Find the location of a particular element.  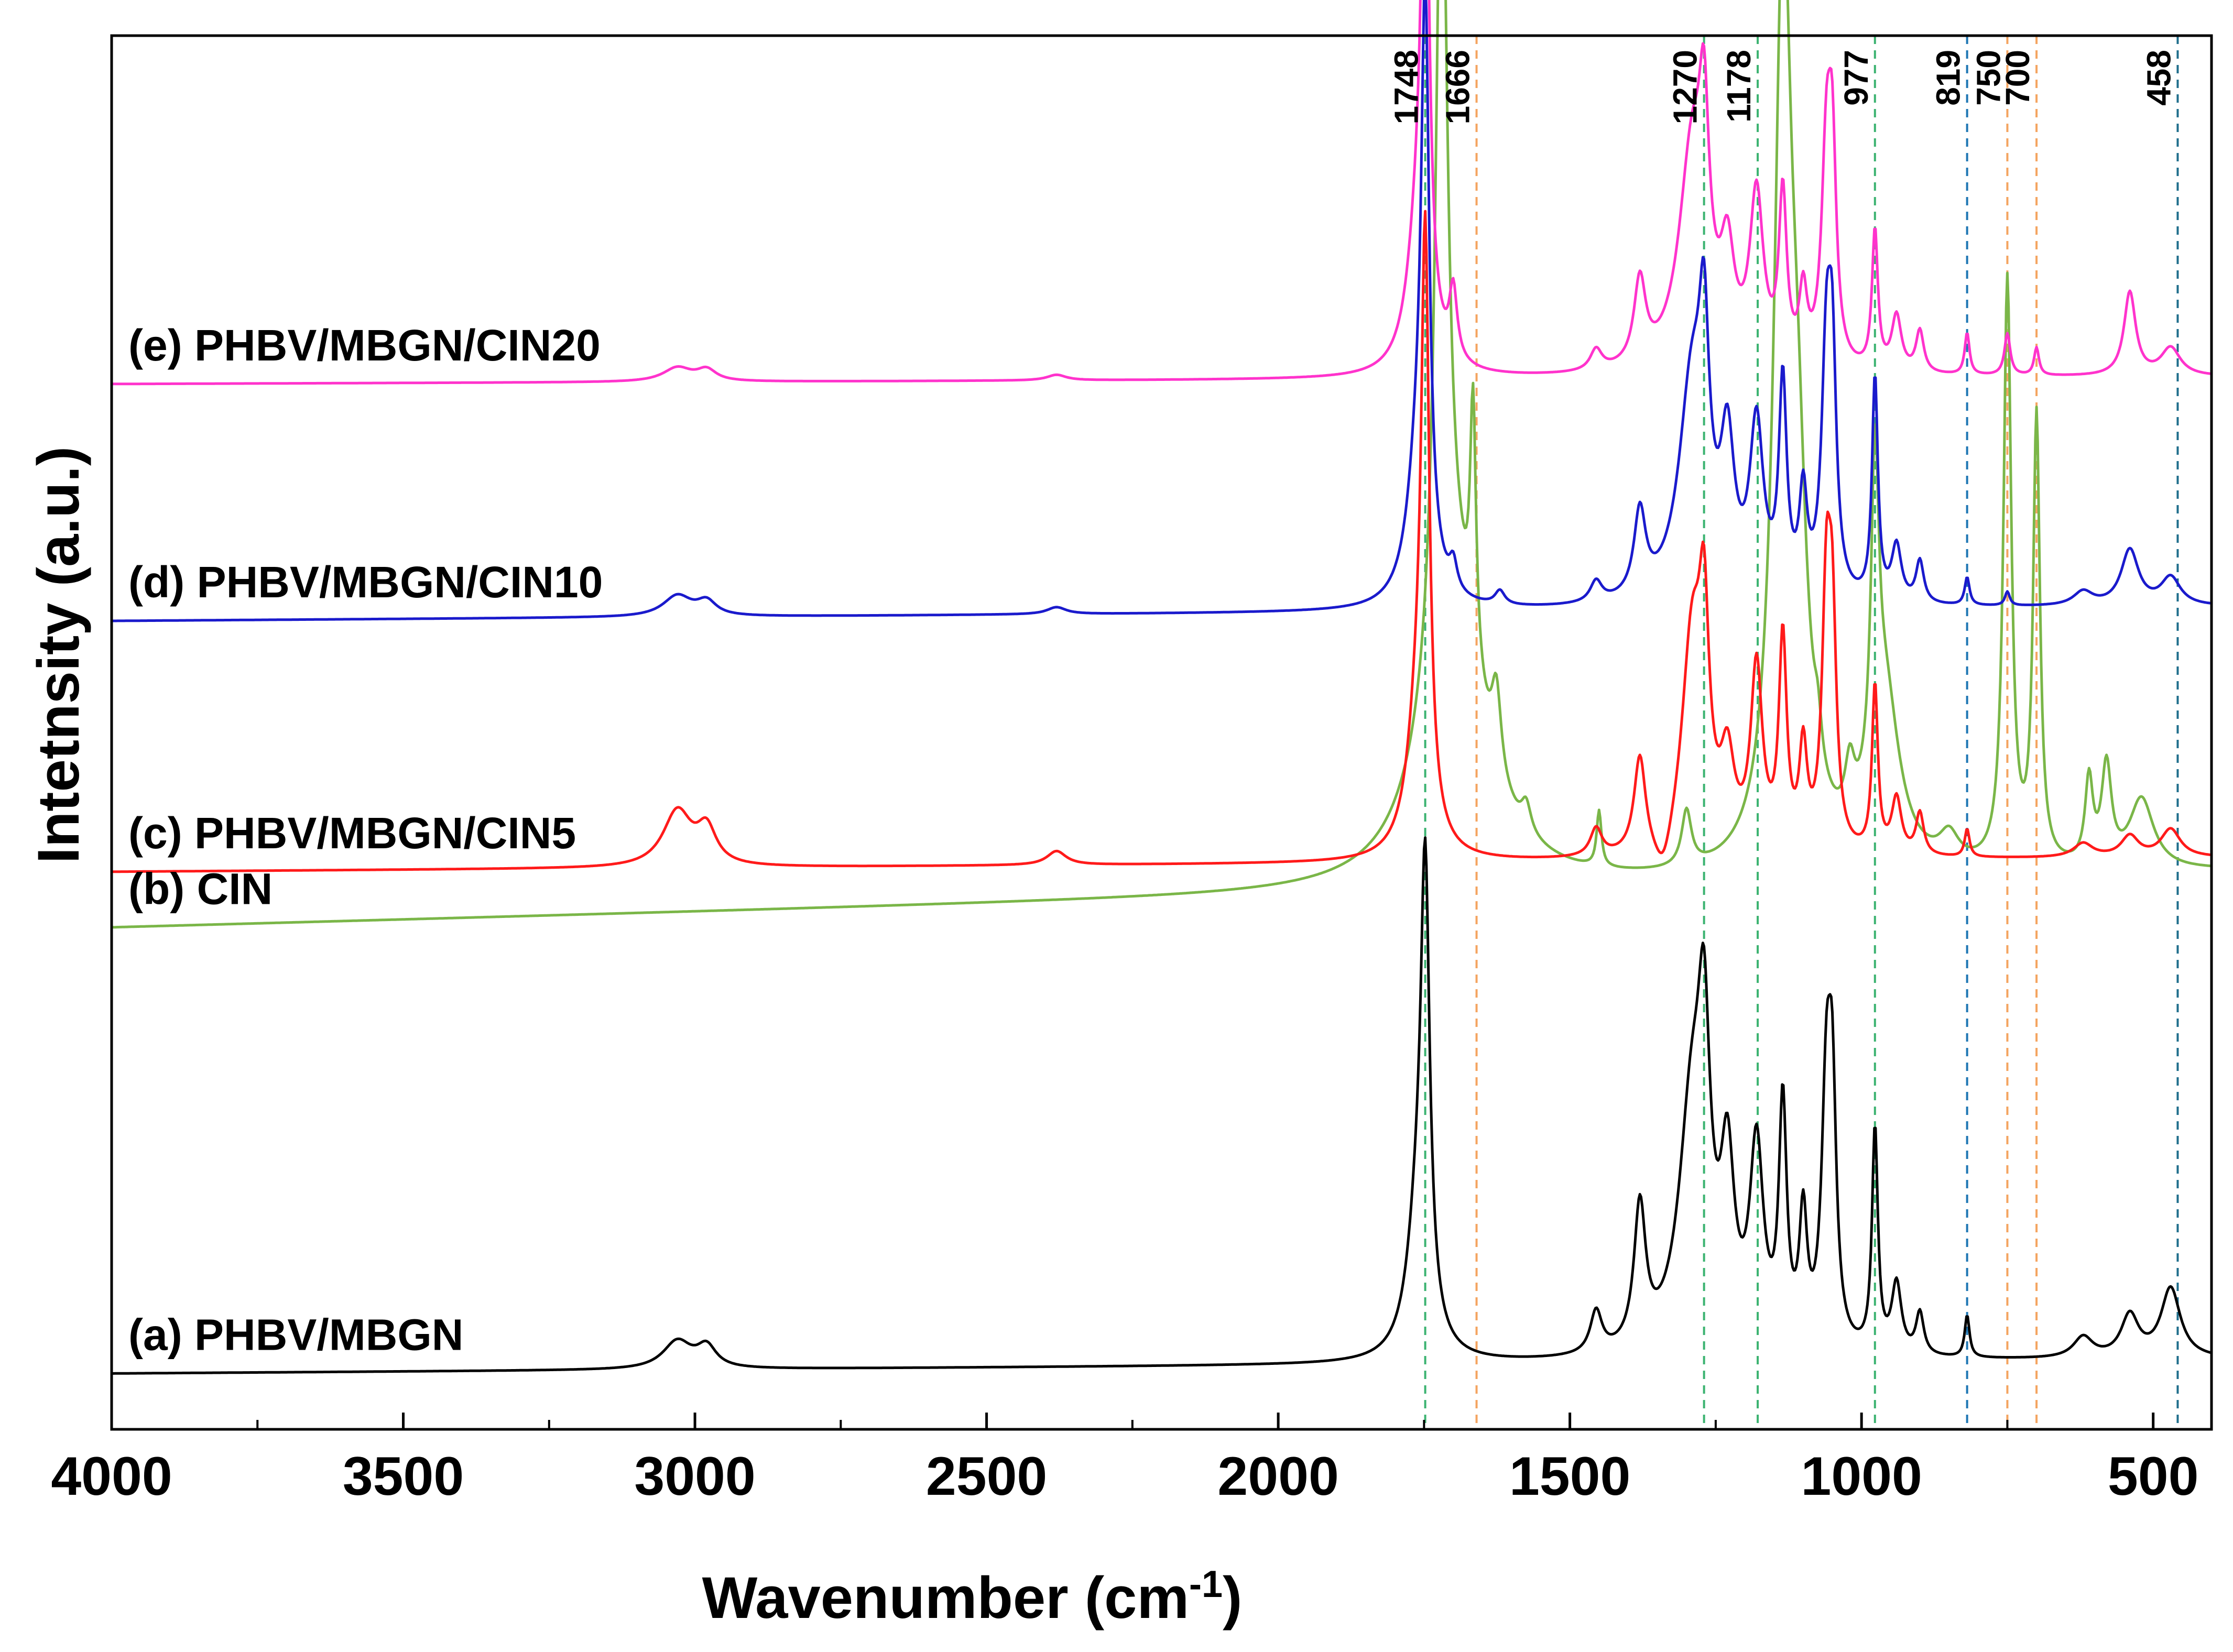

peak-label-977: 977 is located at coordinates (1856, 78).